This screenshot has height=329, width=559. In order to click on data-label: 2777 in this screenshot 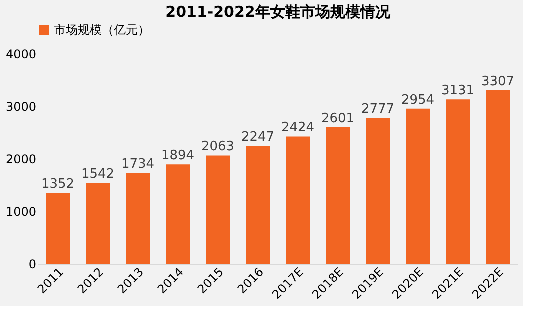, I will do `click(378, 110)`.